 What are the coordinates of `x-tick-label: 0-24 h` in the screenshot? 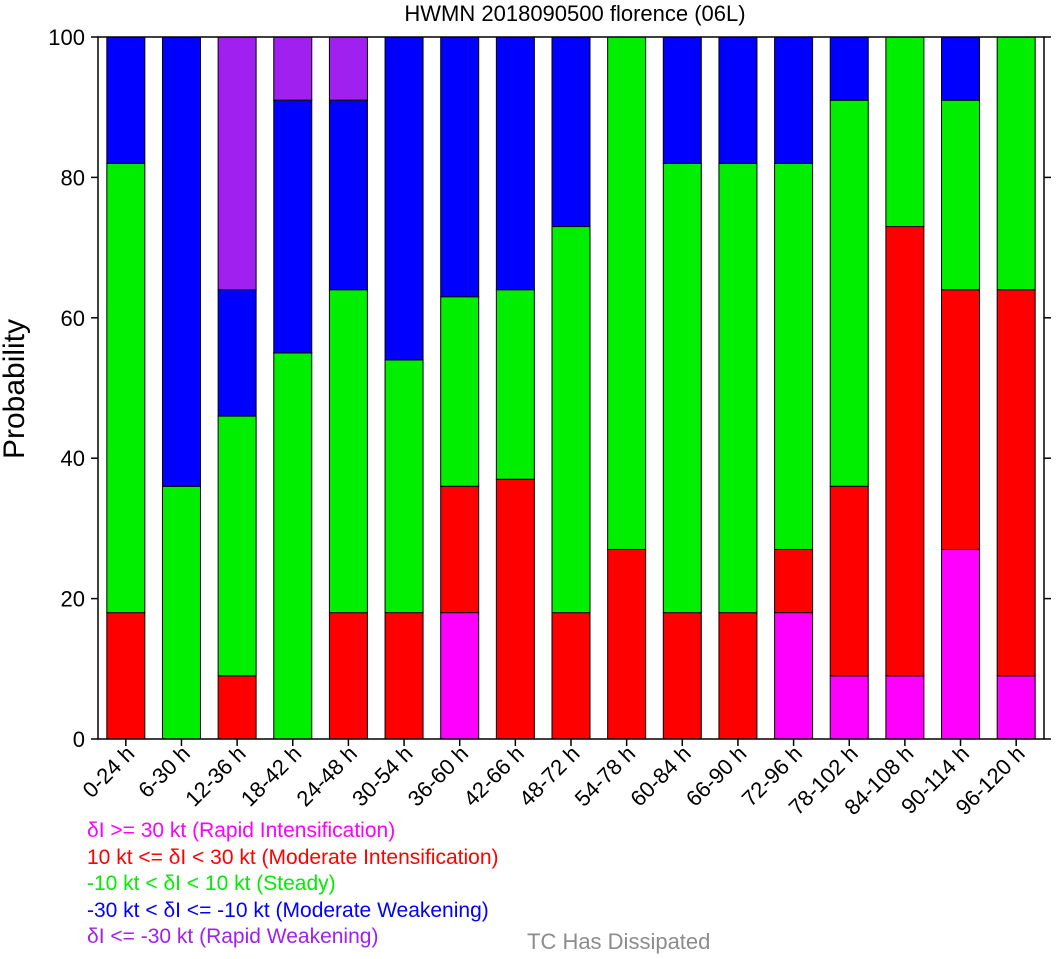 It's located at (109, 772).